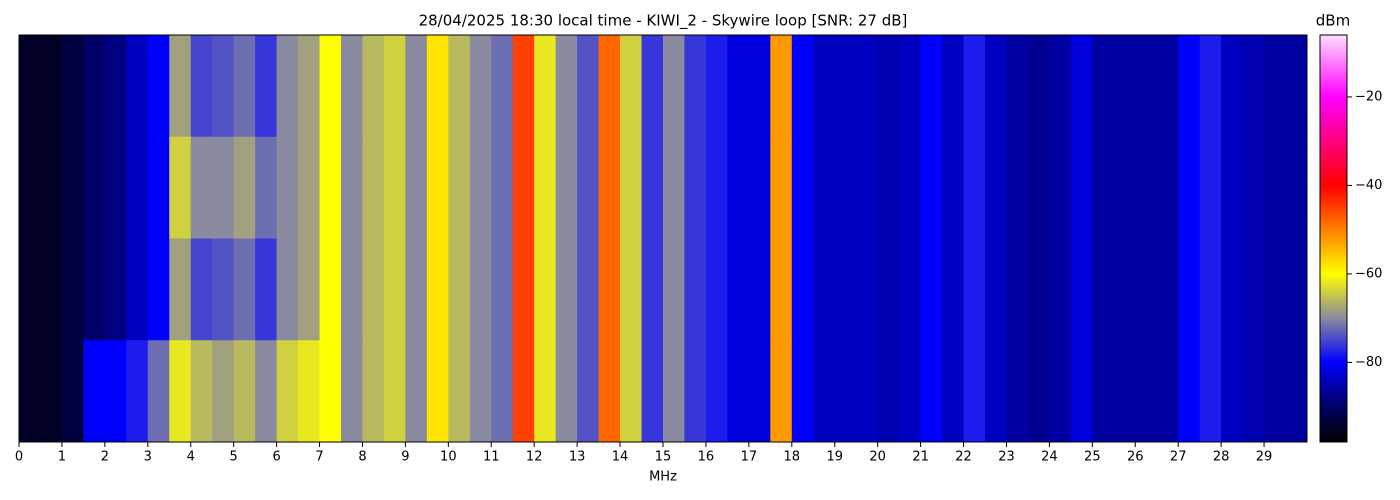  Describe the element at coordinates (1264, 457) in the screenshot. I see `x-tick-label: 29` at that location.